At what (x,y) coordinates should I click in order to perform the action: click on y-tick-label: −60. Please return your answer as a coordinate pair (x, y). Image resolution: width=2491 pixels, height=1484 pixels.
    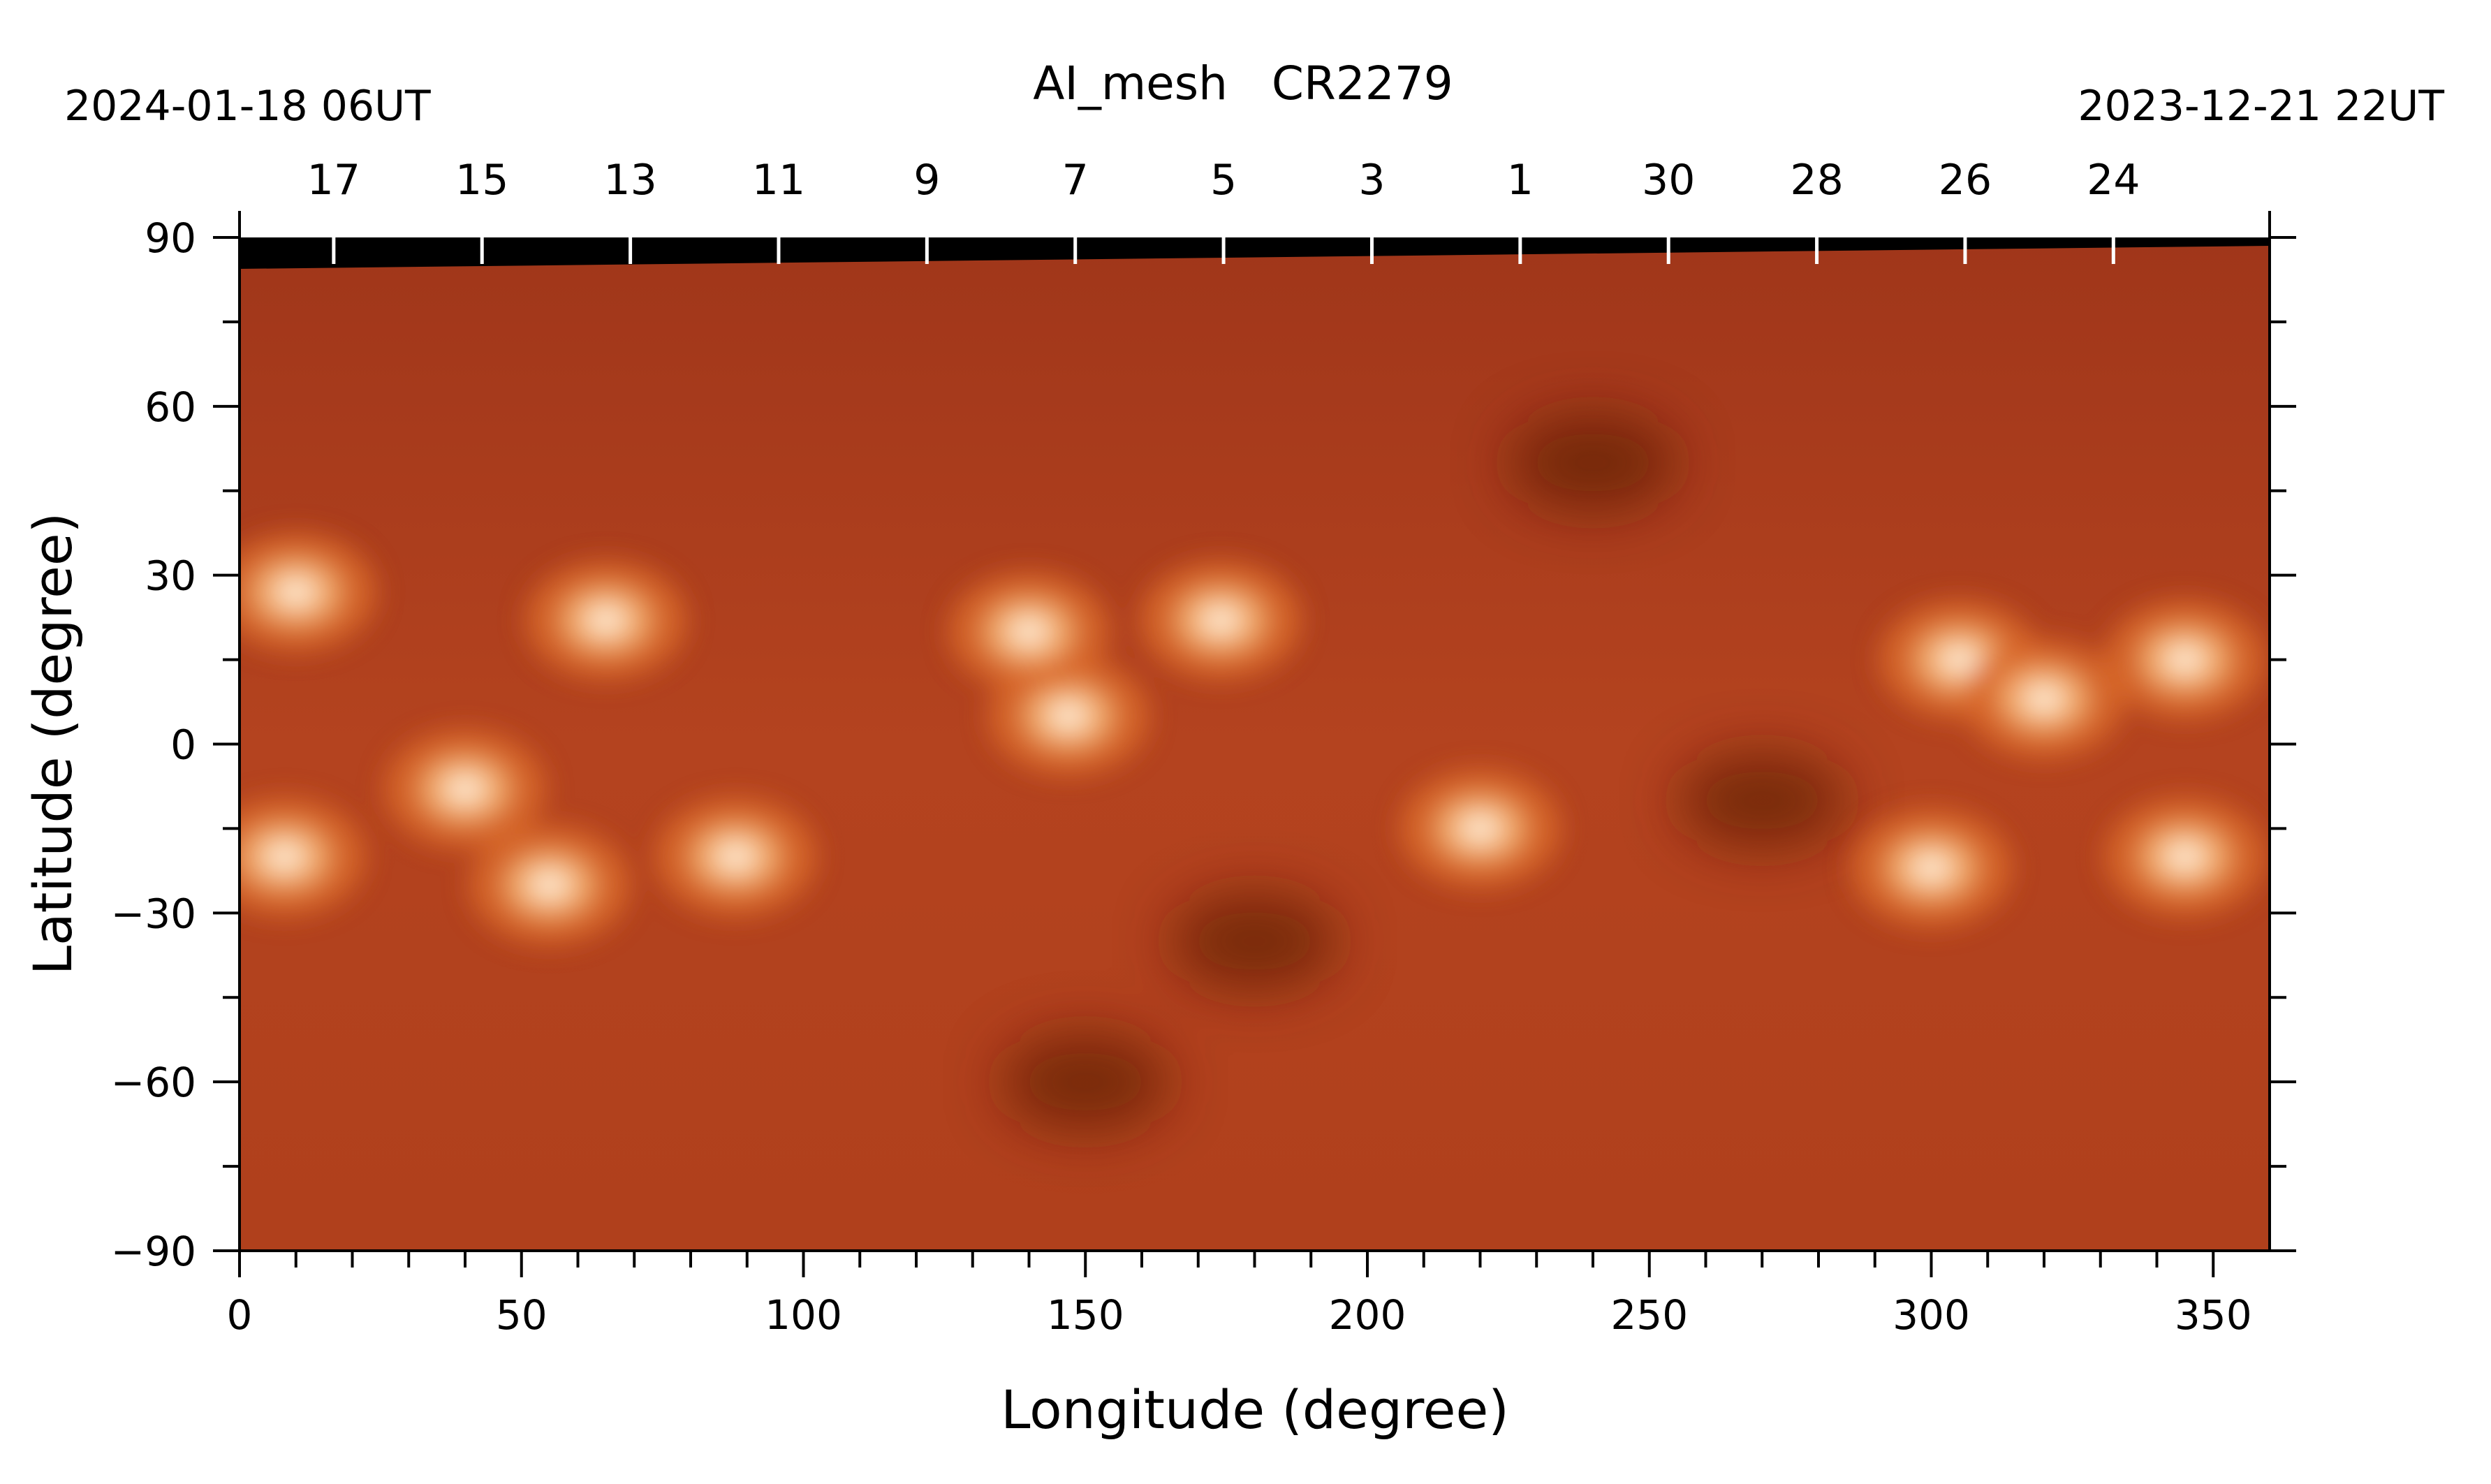
    Looking at the image, I should click on (154, 1082).